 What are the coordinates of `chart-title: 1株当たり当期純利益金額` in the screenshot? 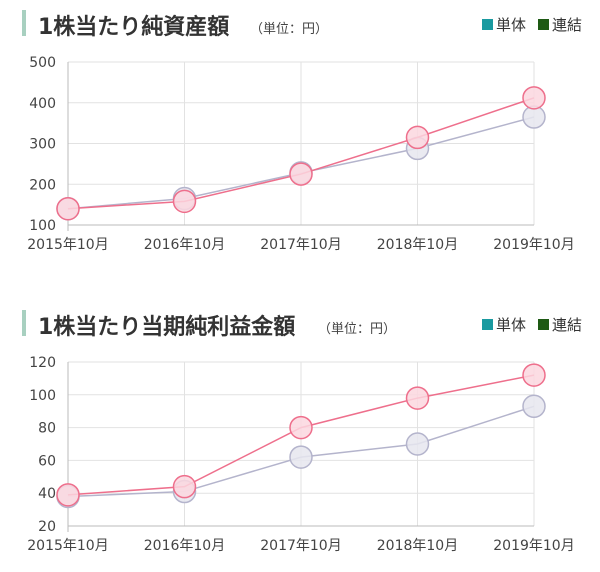 It's located at (167, 327).